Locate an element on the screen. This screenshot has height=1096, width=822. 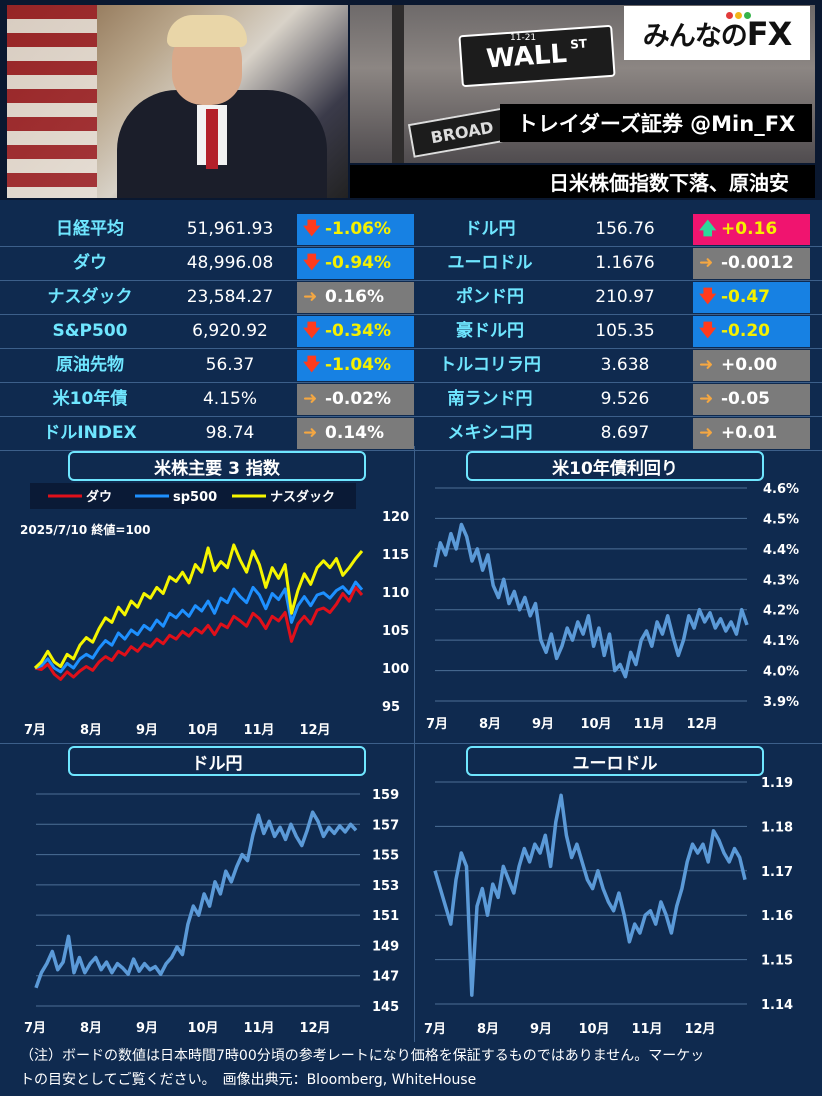
y-tick-label: 1.15 is located at coordinates (777, 961).